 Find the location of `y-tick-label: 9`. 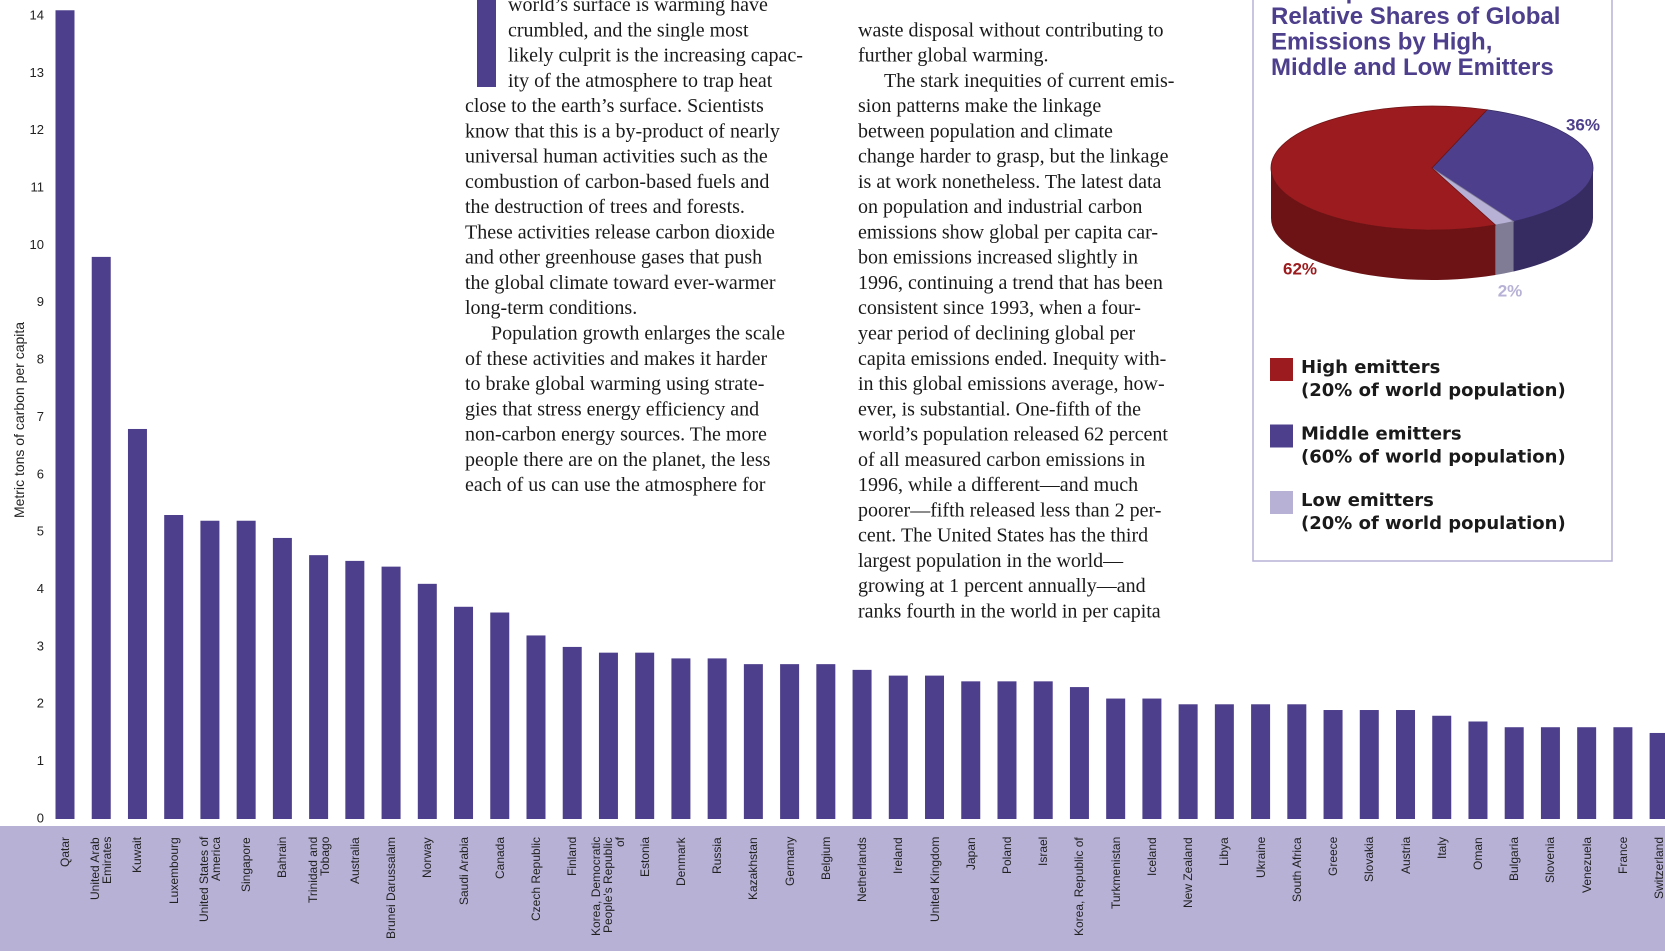

y-tick-label: 9 is located at coordinates (40, 301).